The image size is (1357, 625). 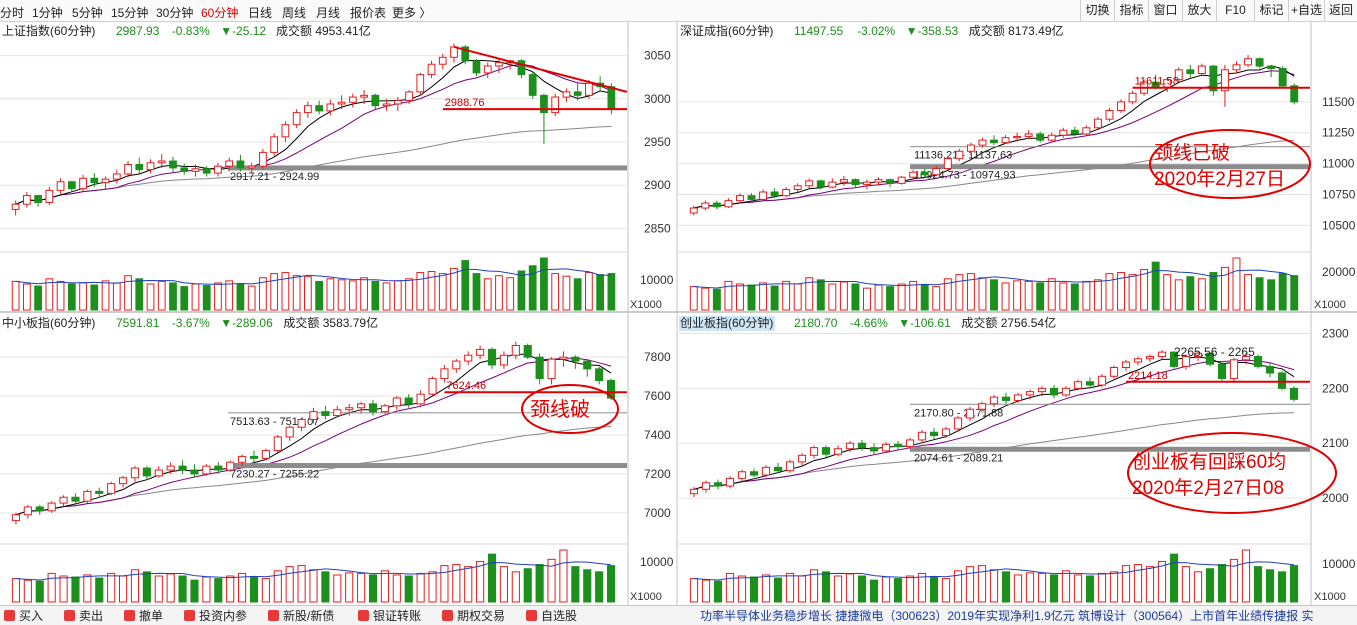 What do you see at coordinates (1235, 10) in the screenshot?
I see `toolbar-button-4: F10` at bounding box center [1235, 10].